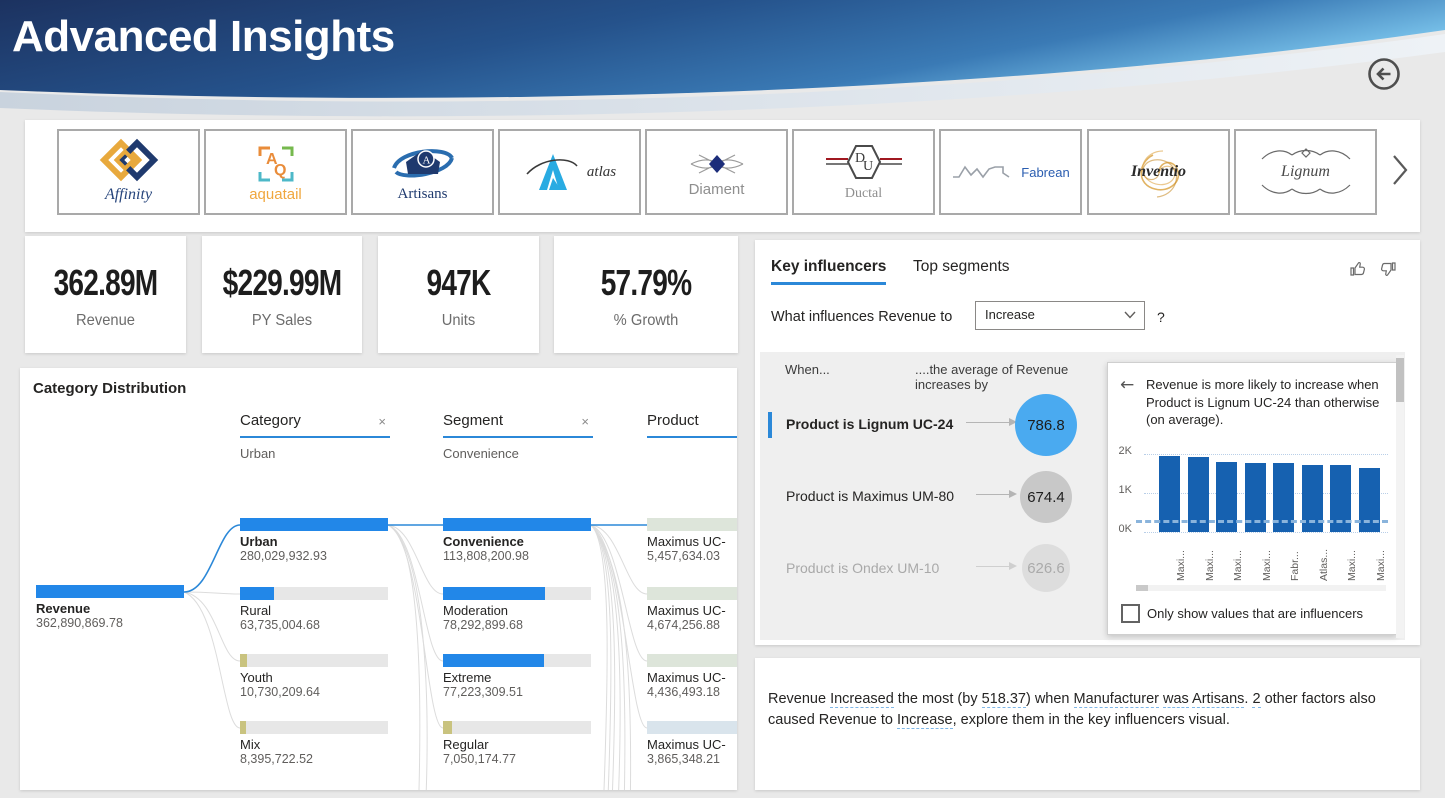 The width and height of the screenshot is (1445, 798). Describe the element at coordinates (1049, 698) in the screenshot. I see `narrative-segment: ) when` at that location.